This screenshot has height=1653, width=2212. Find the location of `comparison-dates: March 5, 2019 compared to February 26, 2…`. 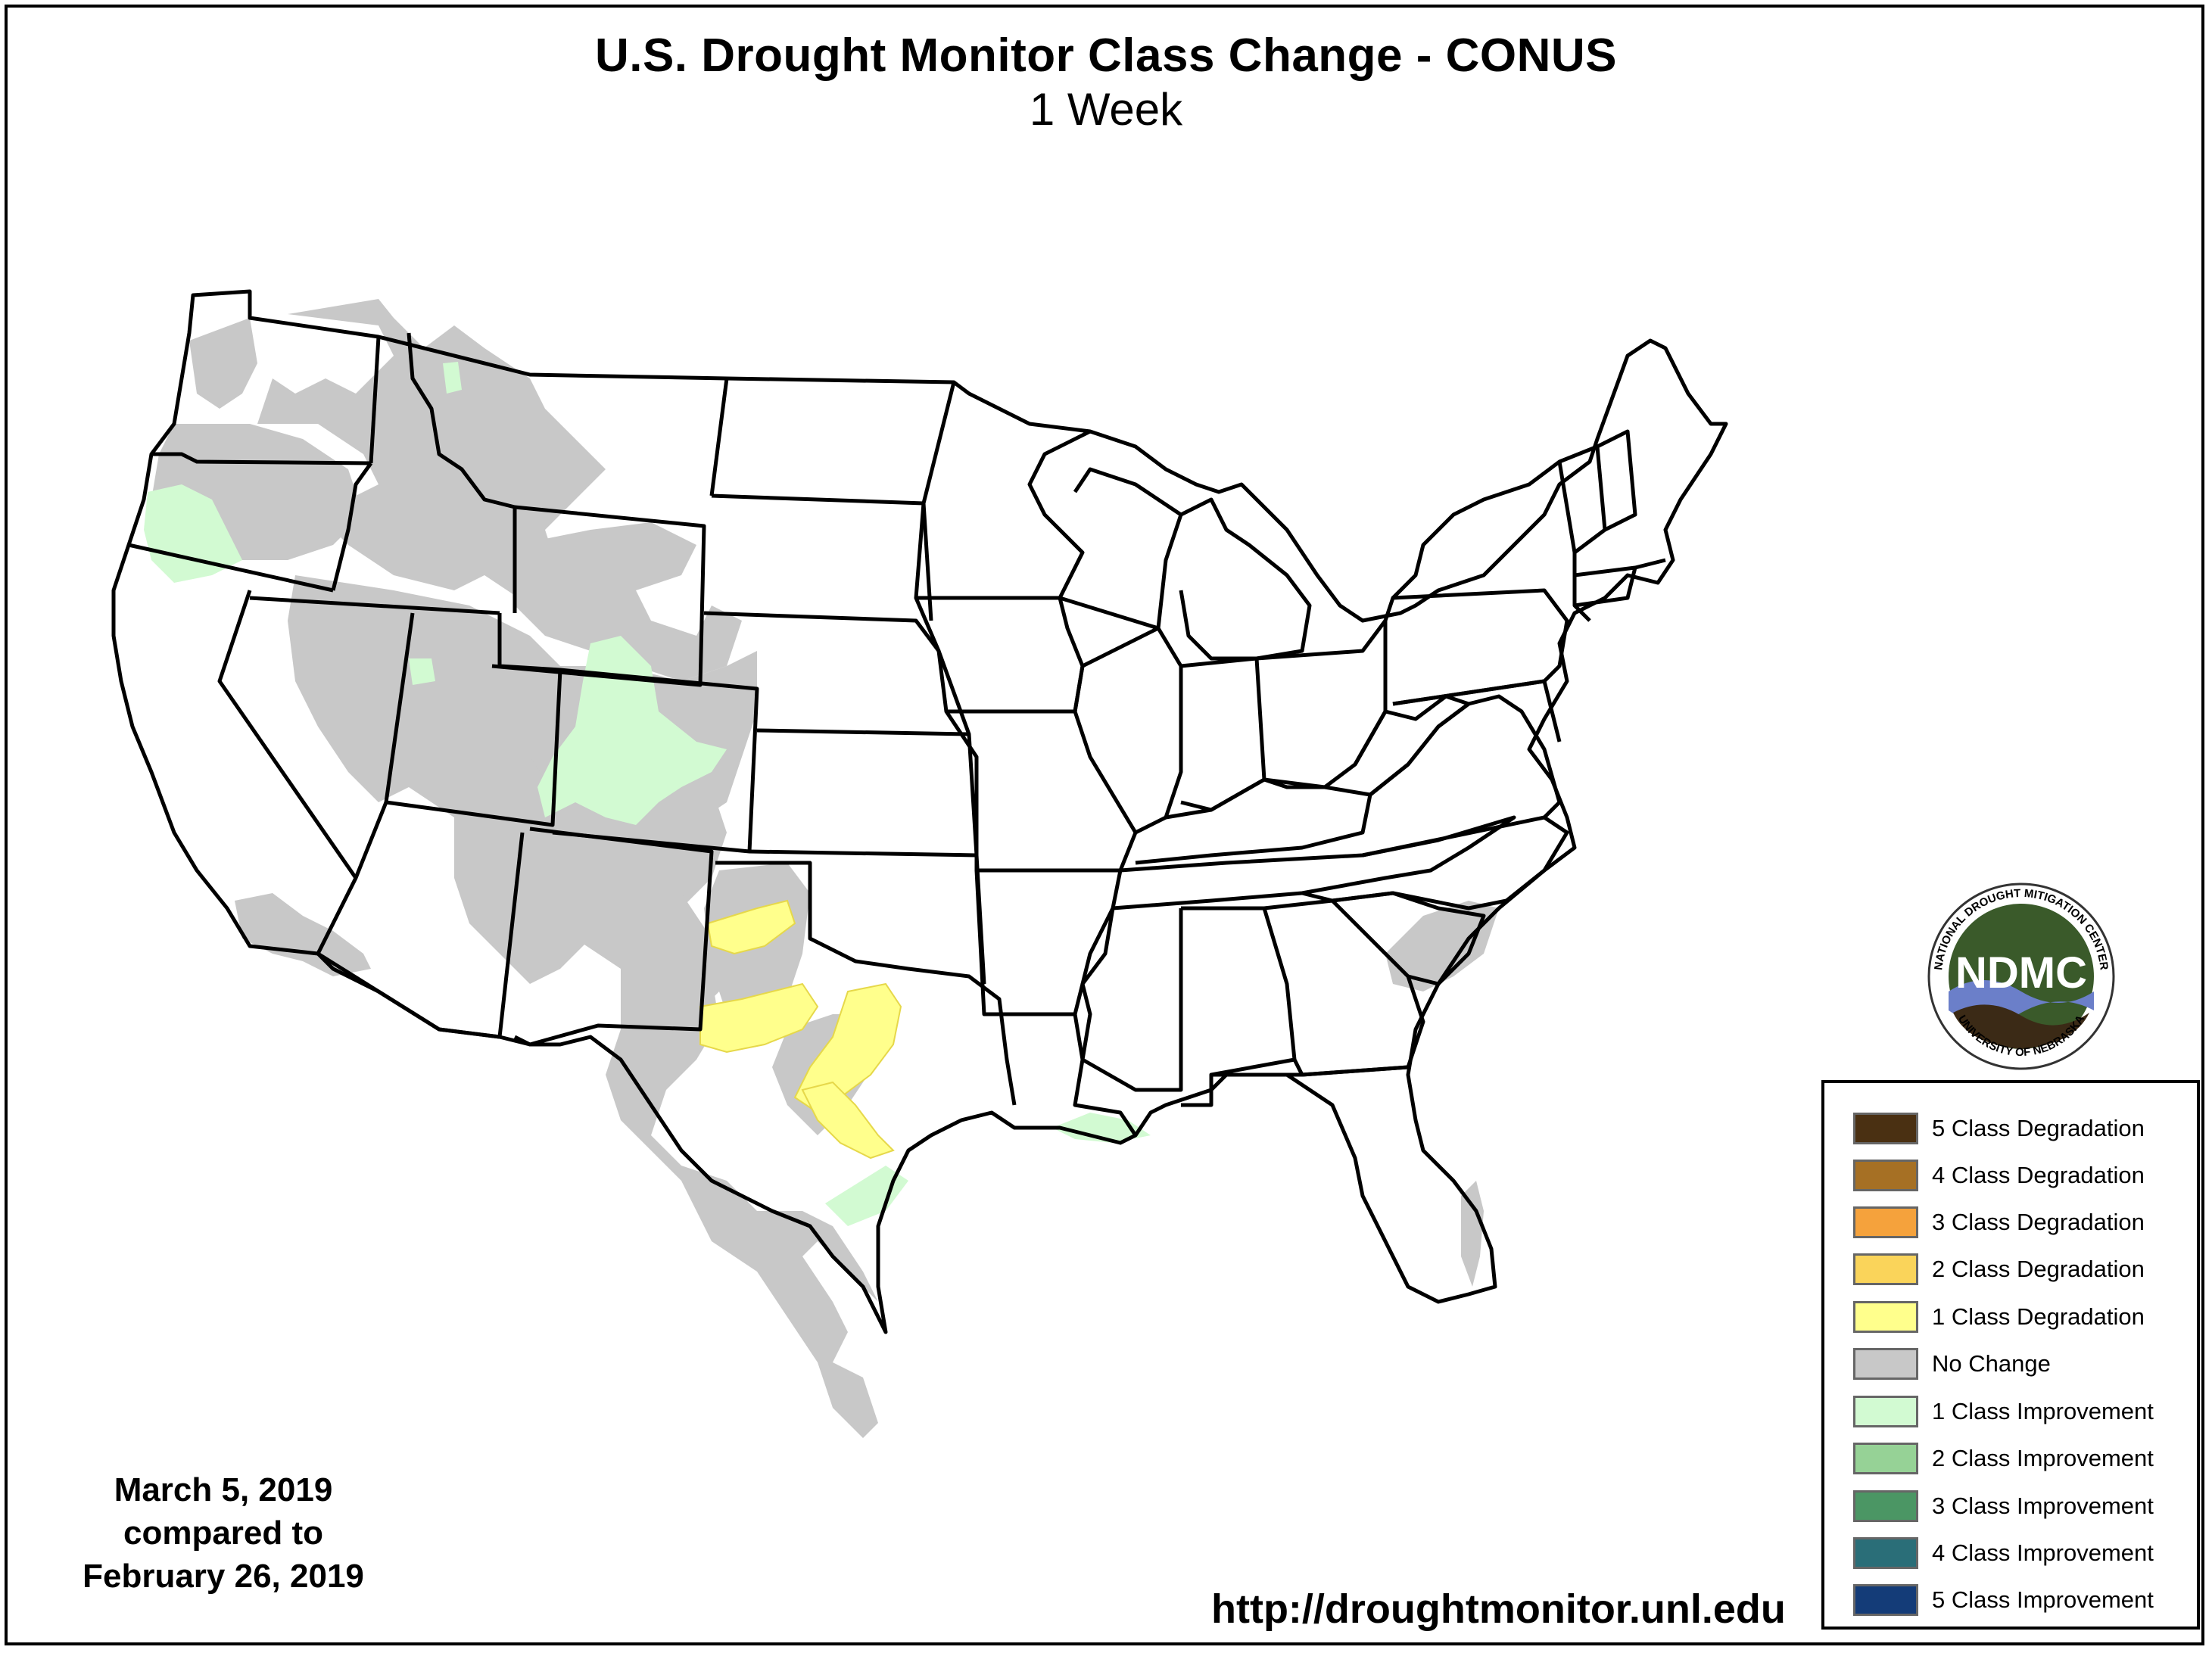

comparison-dates: March 5, 2019 compared to February 26, 2… is located at coordinates (223, 1533).